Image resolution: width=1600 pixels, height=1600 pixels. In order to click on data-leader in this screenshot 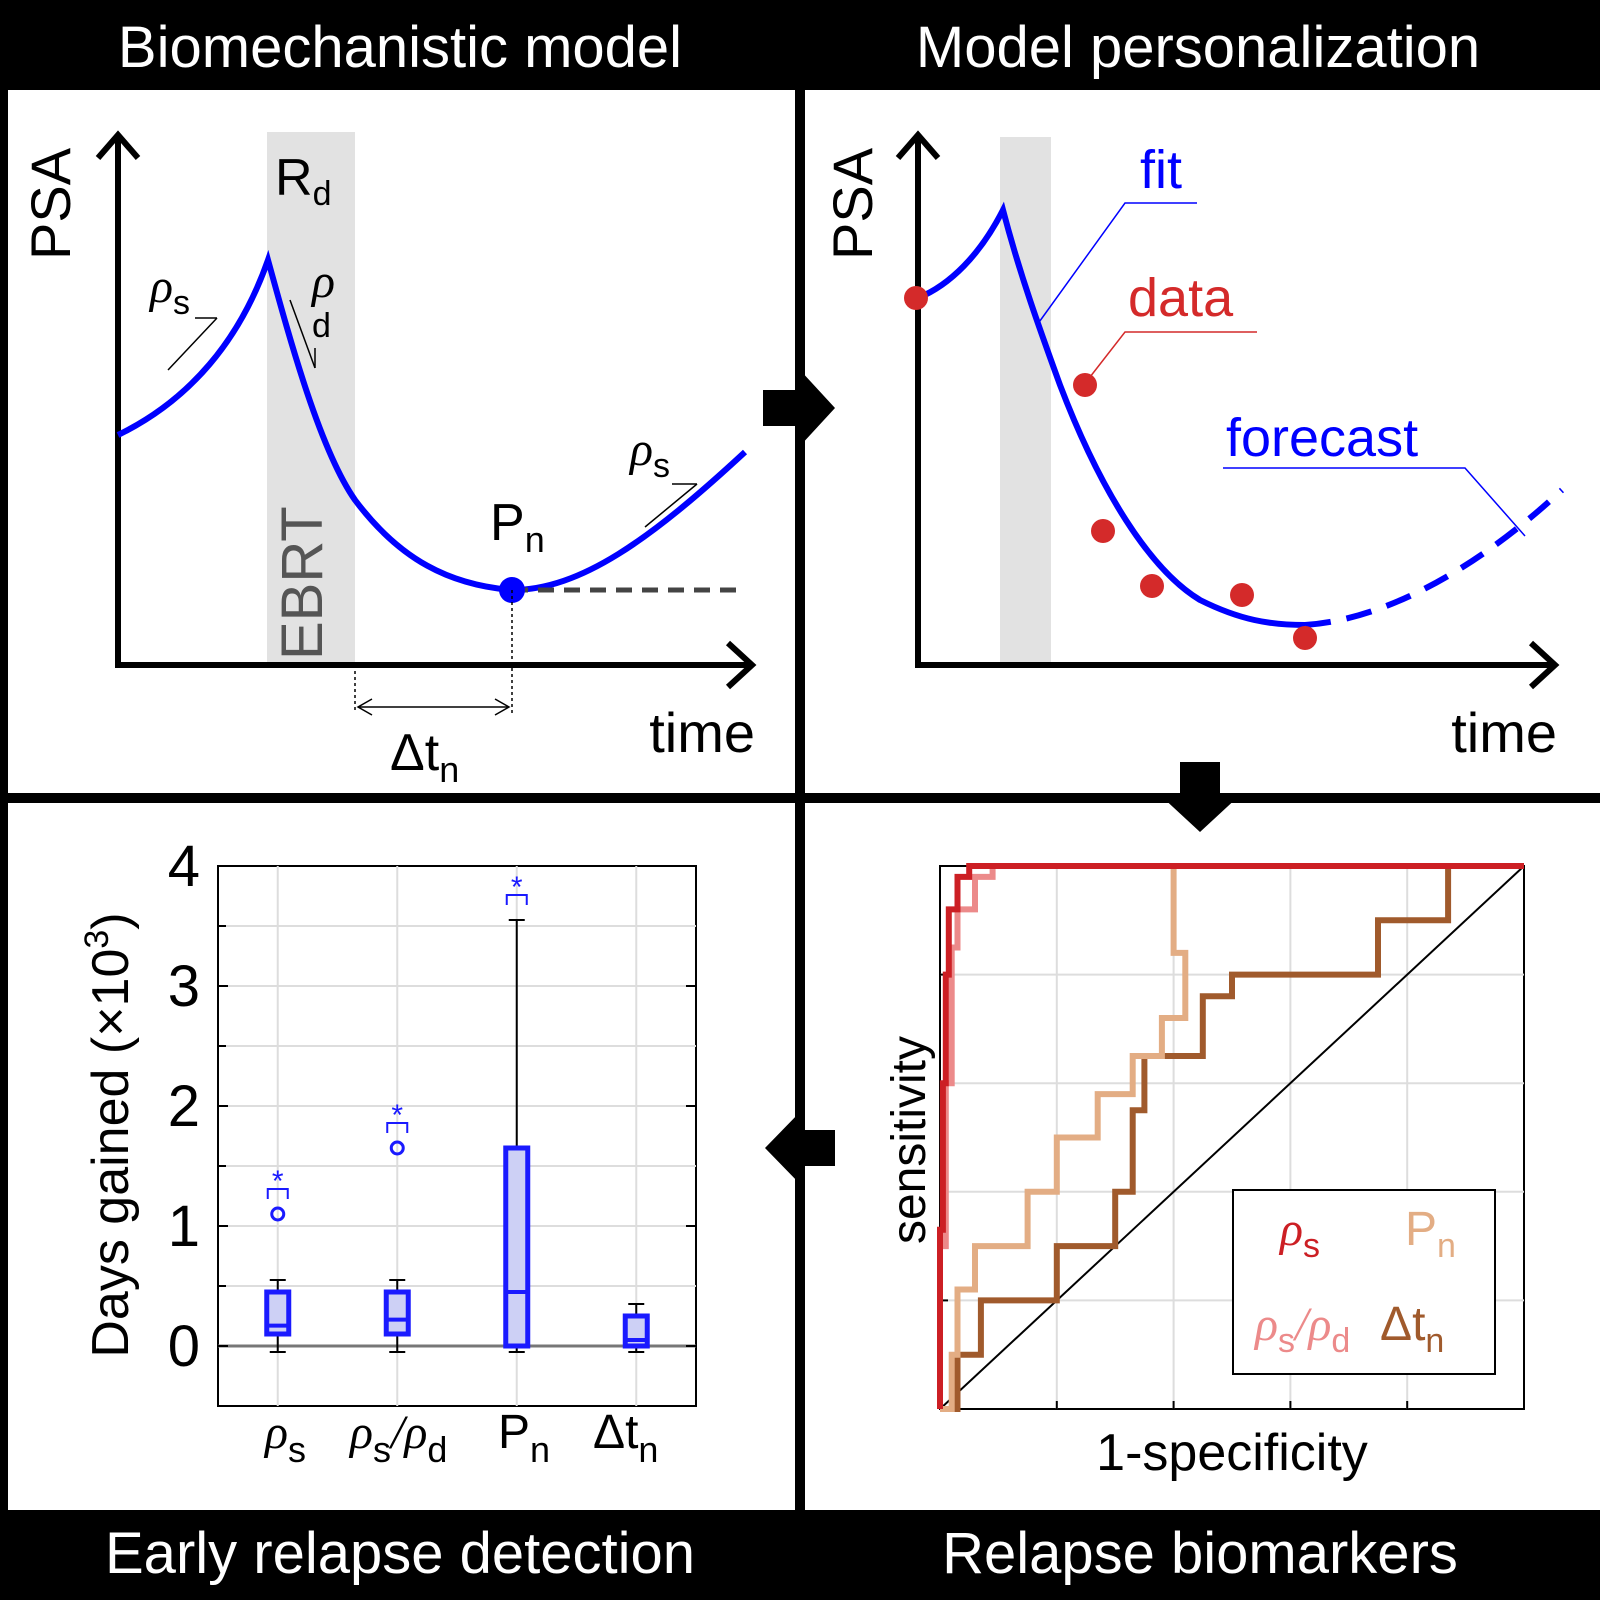, I will do `click(1173, 354)`.